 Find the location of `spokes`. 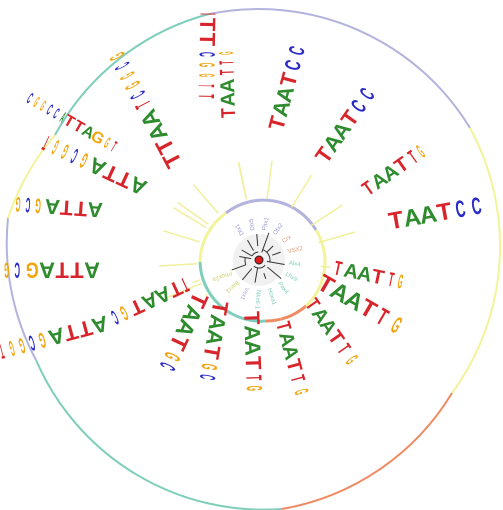

spokes is located at coordinates (257, 239).